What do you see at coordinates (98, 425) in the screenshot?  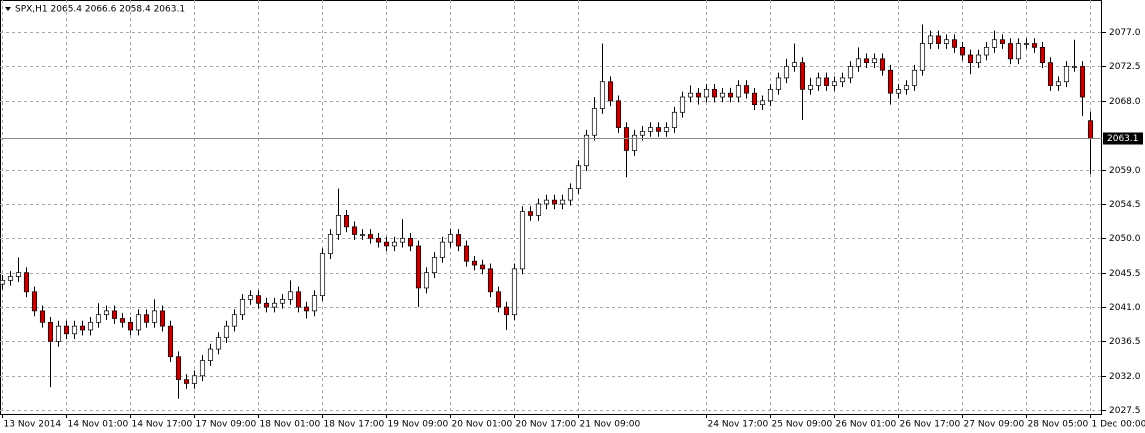 I see `x-tick-label: 14 Nov 01:00` at bounding box center [98, 425].